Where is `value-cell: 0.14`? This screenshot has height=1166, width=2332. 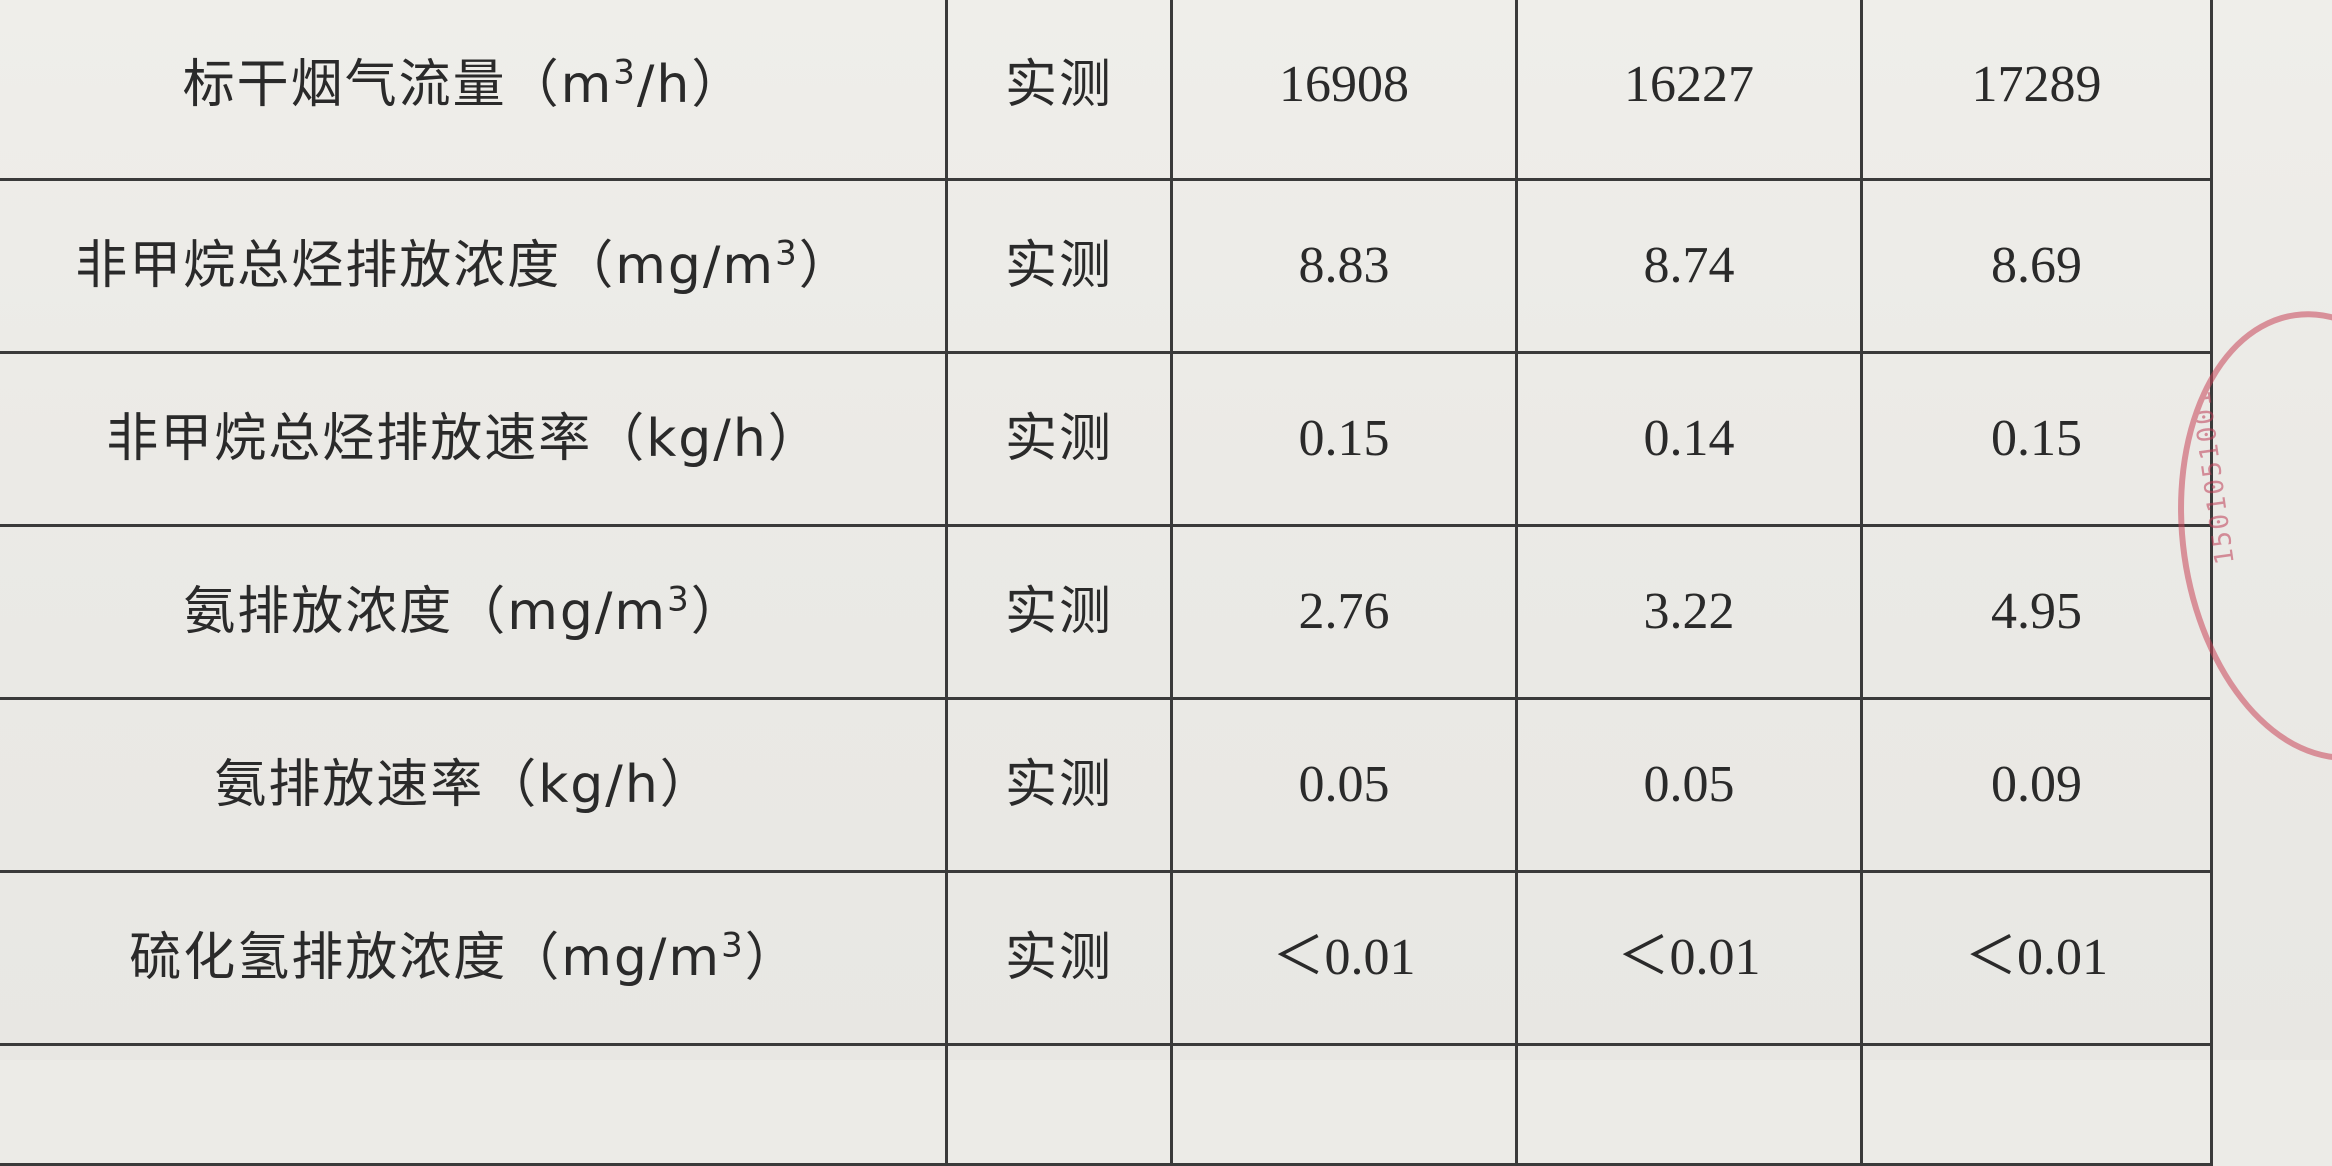
value-cell: 0.14 is located at coordinates (1689, 439).